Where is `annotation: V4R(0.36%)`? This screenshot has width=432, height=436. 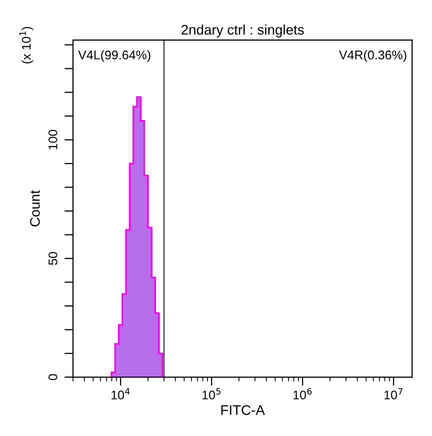 annotation: V4R(0.36%) is located at coordinates (372, 56).